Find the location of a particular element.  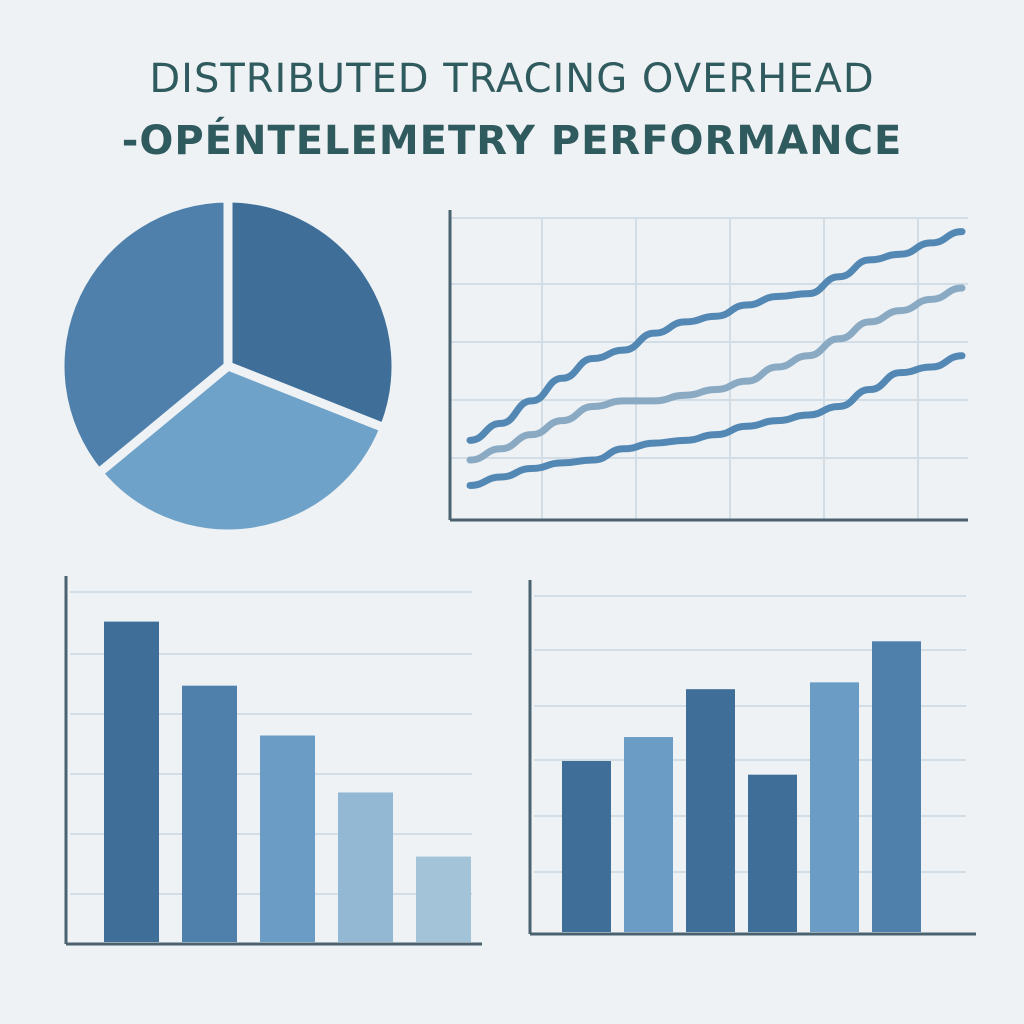

bar-chart-left is located at coordinates (273, 761).